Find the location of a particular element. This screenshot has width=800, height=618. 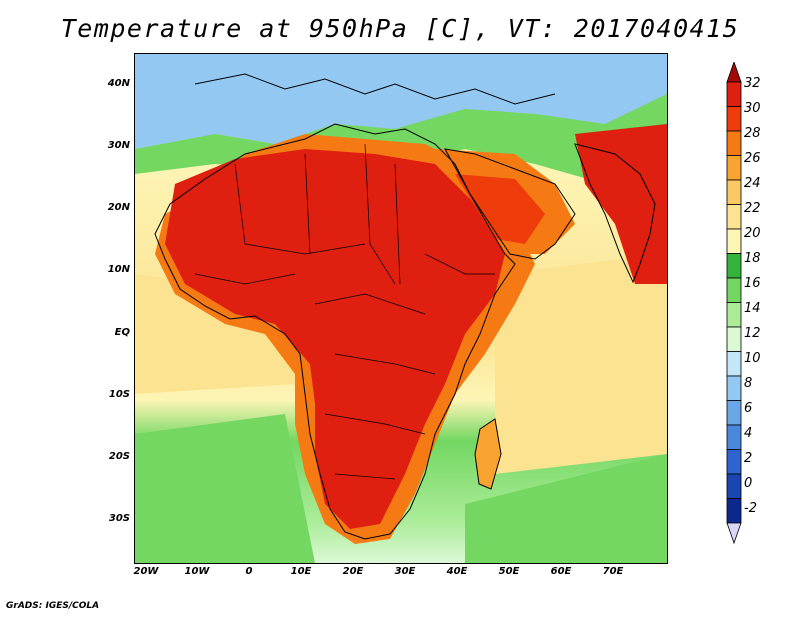

colorbar-label-0: 0 is located at coordinates (748, 483).